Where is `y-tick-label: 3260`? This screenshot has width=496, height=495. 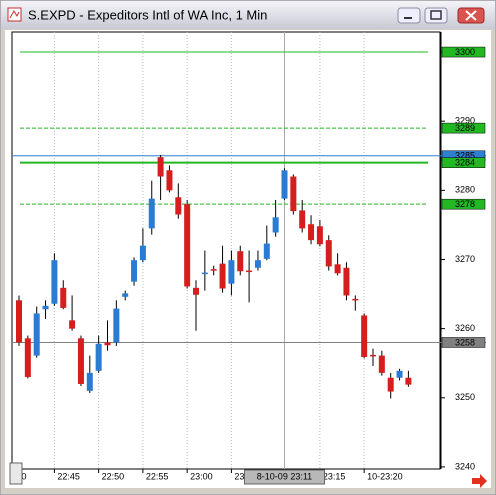
y-tick-label: 3260 is located at coordinates (465, 328).